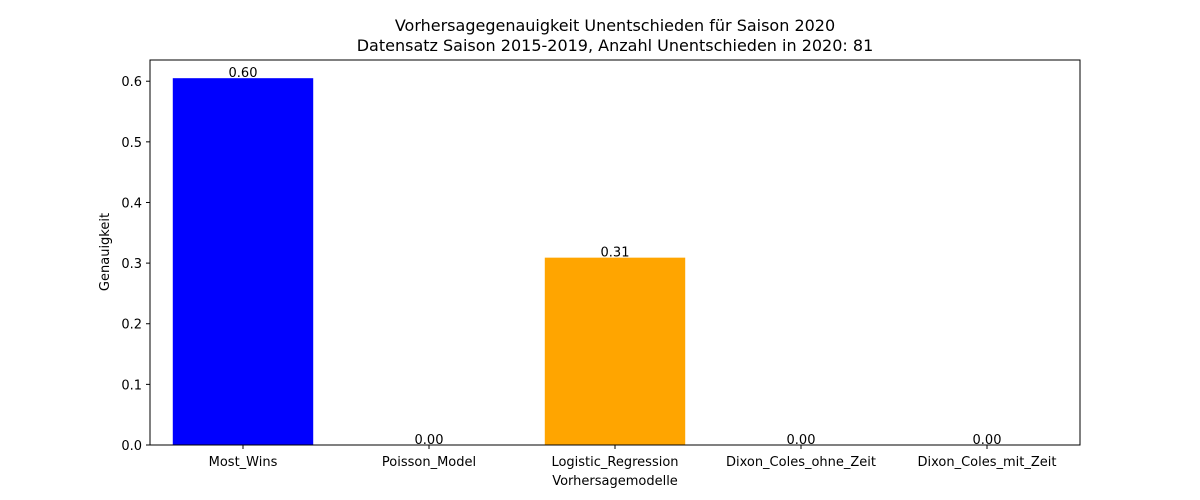 The width and height of the screenshot is (1200, 500). What do you see at coordinates (131, 446) in the screenshot?
I see `y-tick-label-0.0: 0.0` at bounding box center [131, 446].